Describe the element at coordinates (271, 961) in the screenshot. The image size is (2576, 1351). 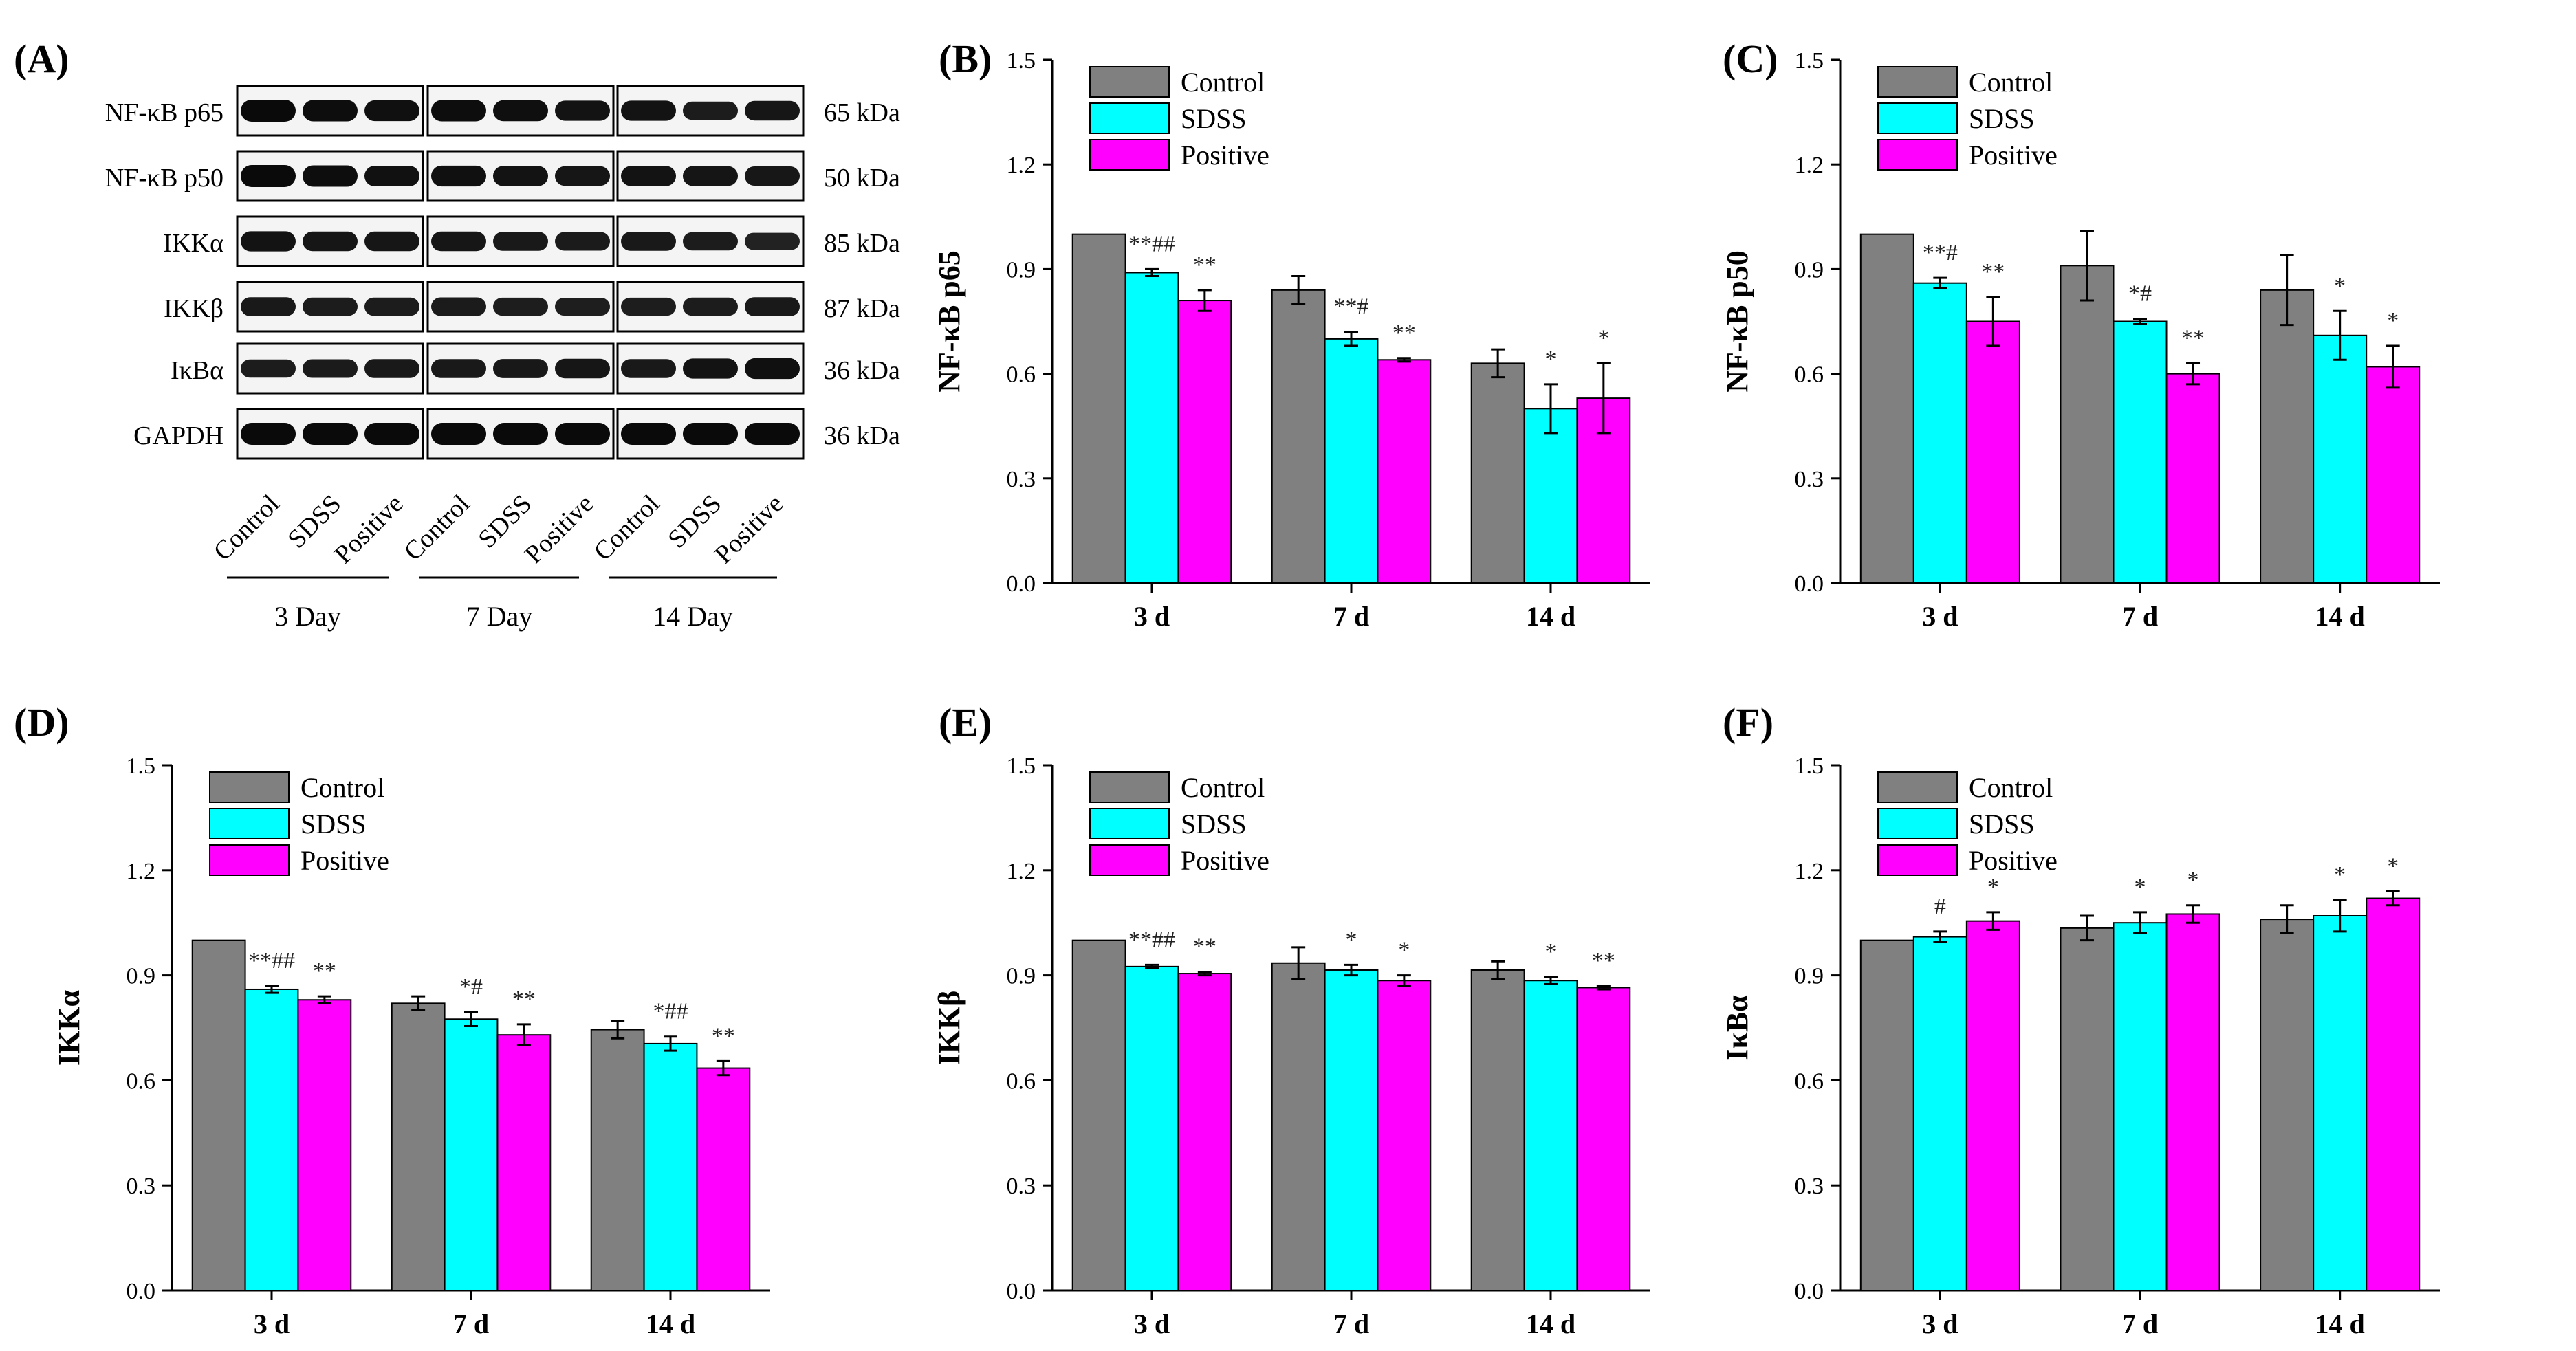
I see `significance-mark: **##` at that location.